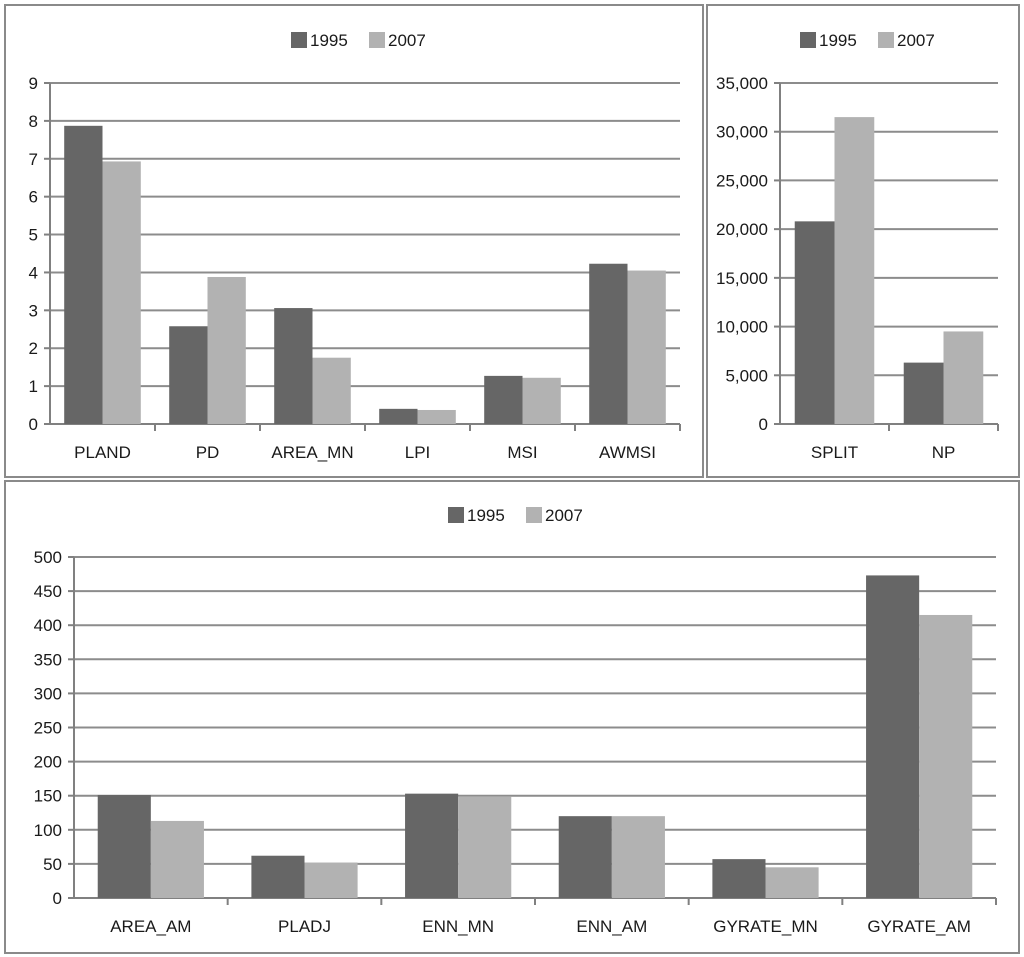 The image size is (1024, 957). I want to click on x-tick-label: PD, so click(208, 452).